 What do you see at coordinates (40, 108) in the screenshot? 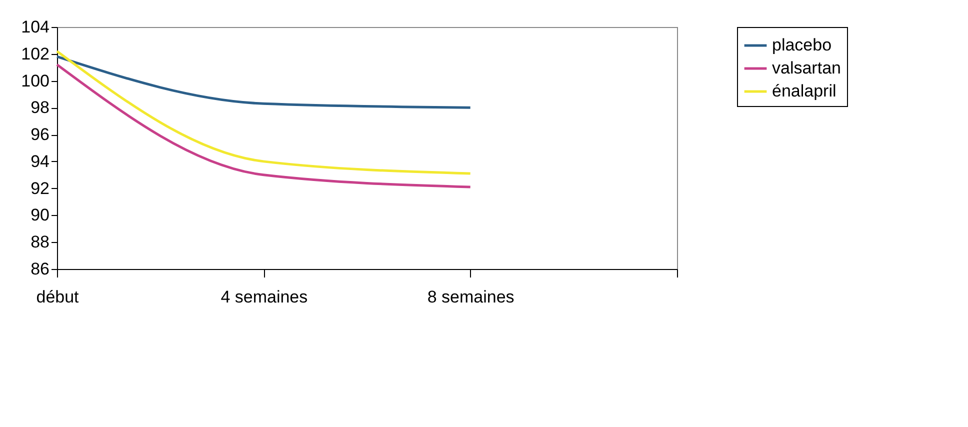
I see `y-tick-label: 98` at bounding box center [40, 108].